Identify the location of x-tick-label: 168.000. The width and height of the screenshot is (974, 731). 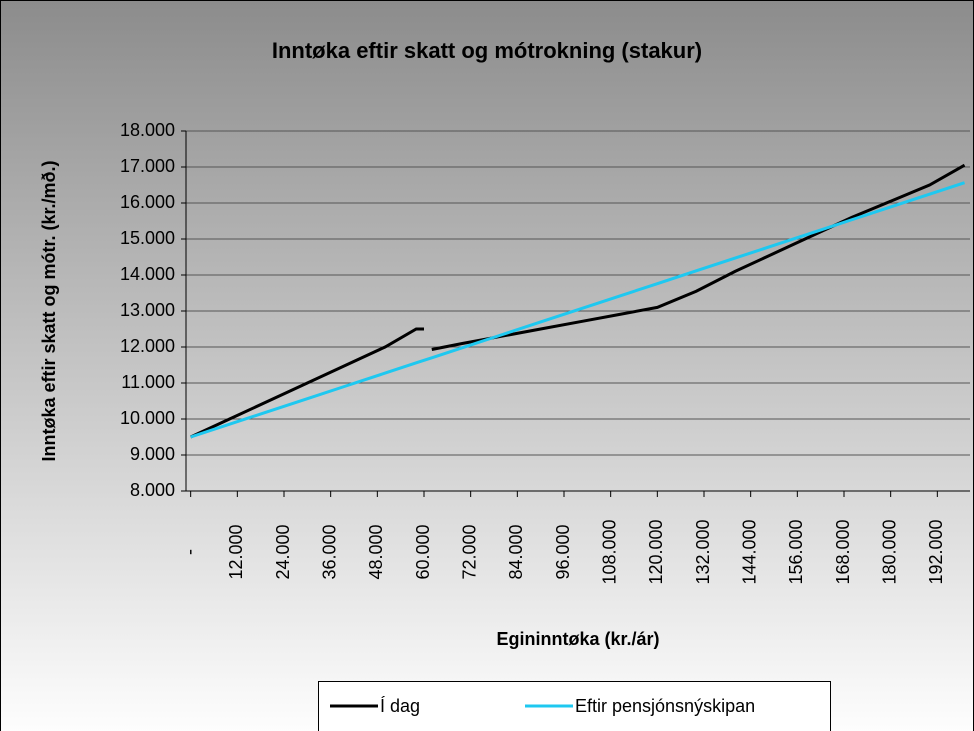
(843, 551).